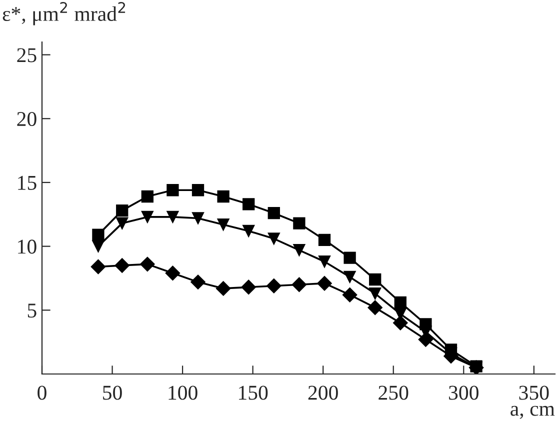 The image size is (557, 428). Describe the element at coordinates (534, 393) in the screenshot. I see `x-tick-label: 350` at that location.